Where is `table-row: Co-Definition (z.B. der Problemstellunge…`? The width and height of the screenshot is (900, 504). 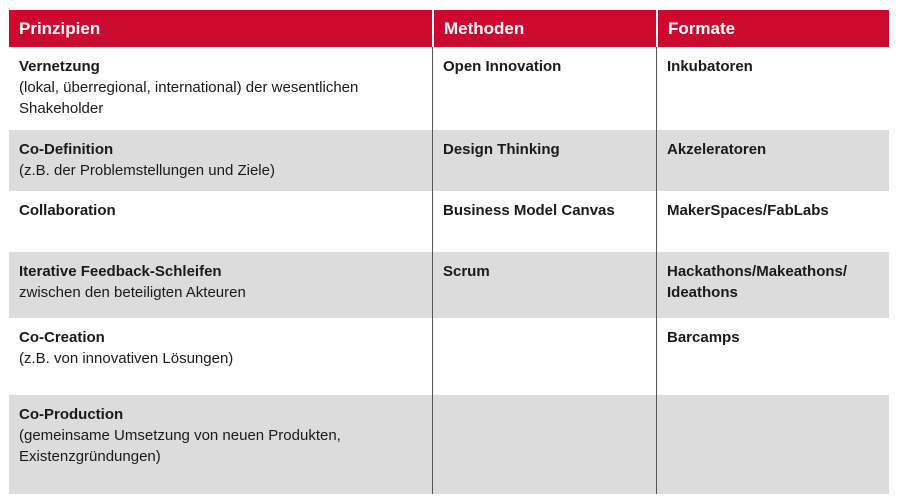
table-row: Co-Definition (z.B. der Problemstellunge… is located at coordinates (449, 160).